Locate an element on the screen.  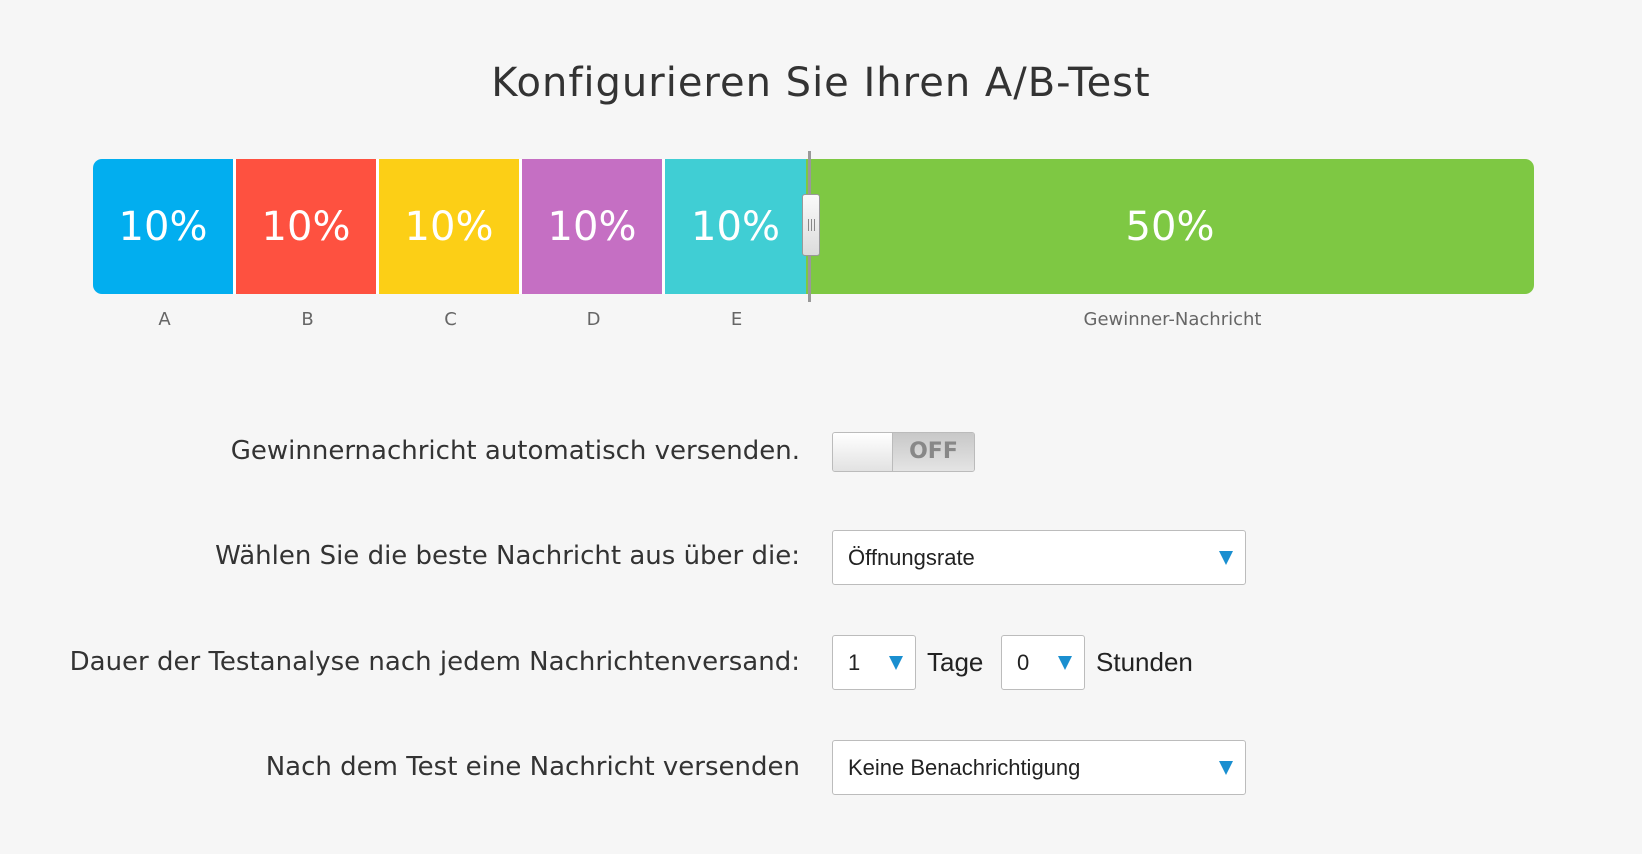
auto-send-toggle: OFF is located at coordinates (903, 452).